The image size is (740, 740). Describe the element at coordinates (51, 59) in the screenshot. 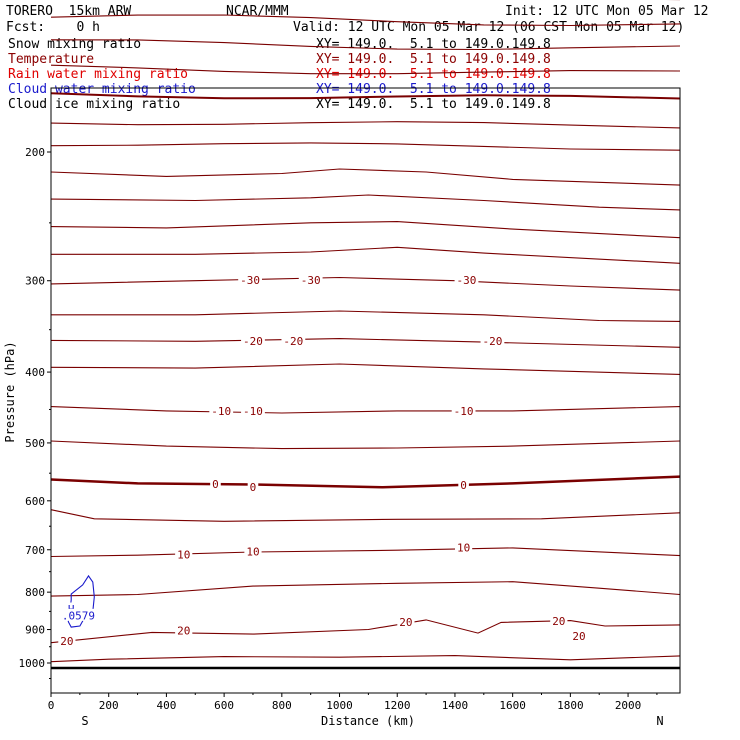

I see `legend-temperature: Temperature` at that location.